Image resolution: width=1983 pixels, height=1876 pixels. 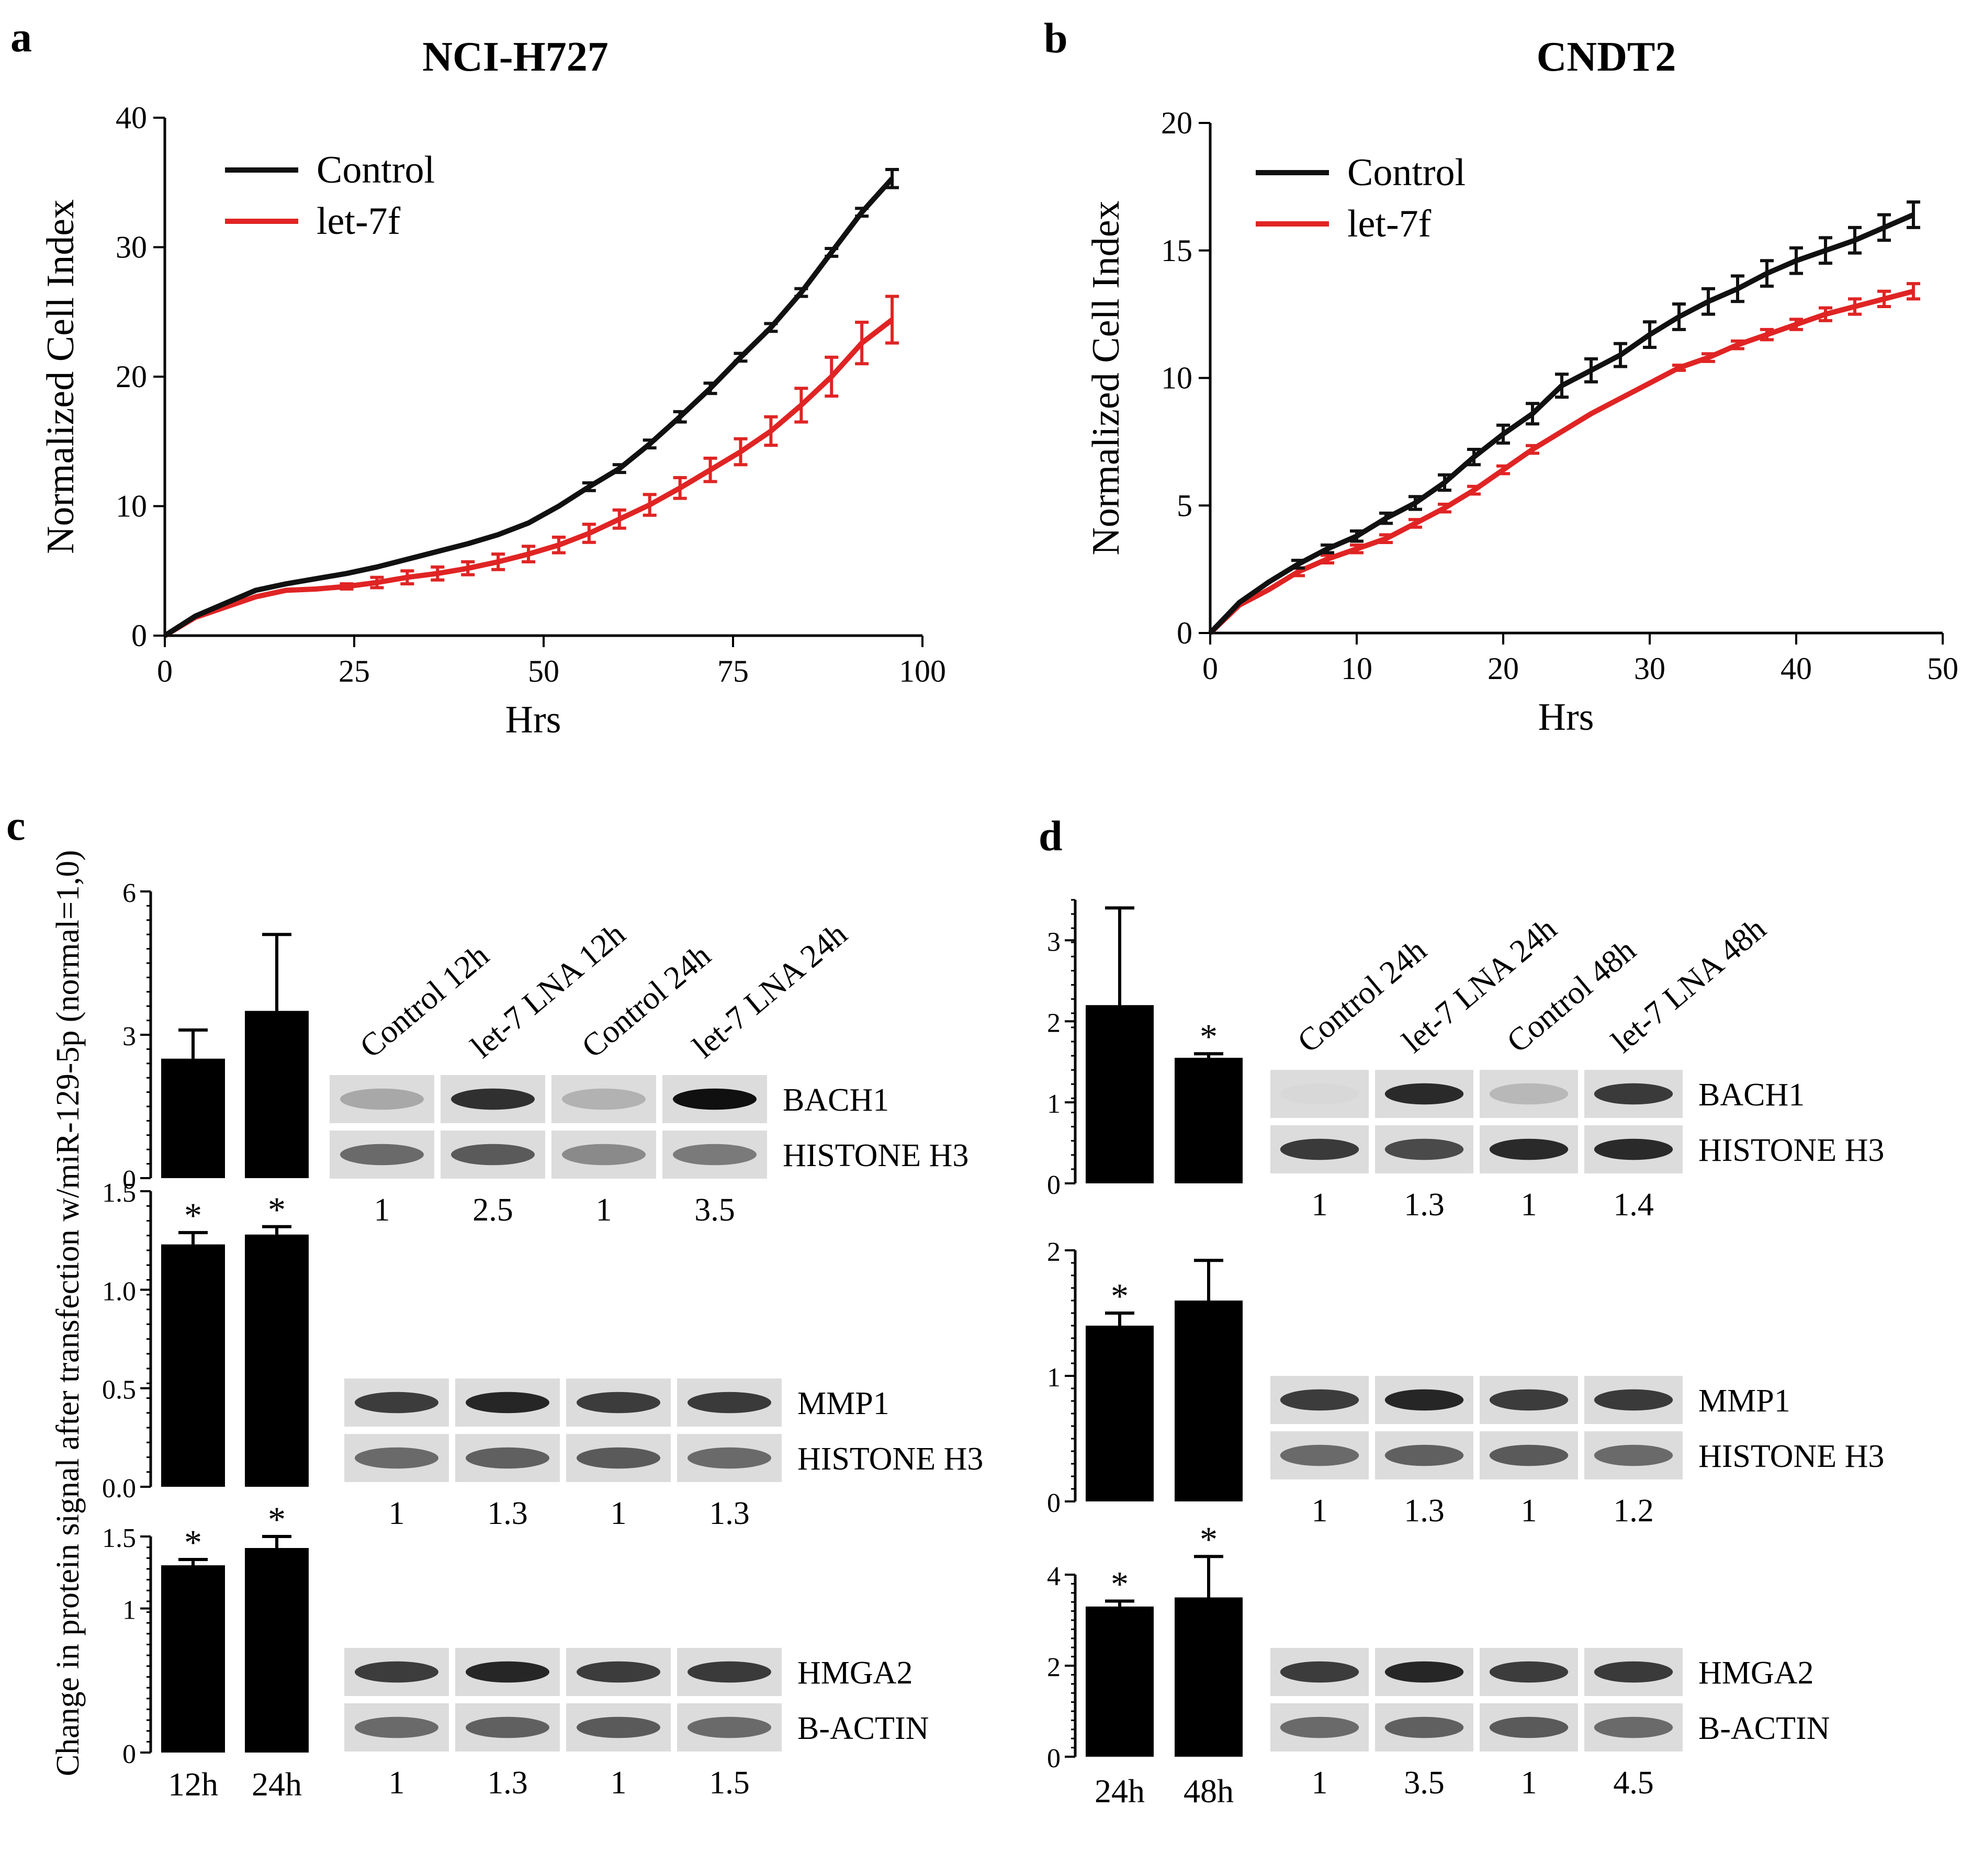 I want to click on blot-protein-label: B-ACTIN, so click(x=863, y=1728).